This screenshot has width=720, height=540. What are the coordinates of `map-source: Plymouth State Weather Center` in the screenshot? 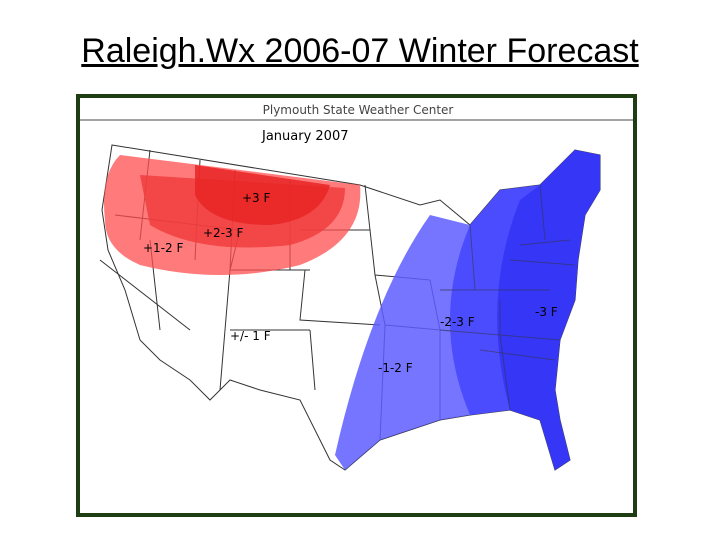 It's located at (358, 110).